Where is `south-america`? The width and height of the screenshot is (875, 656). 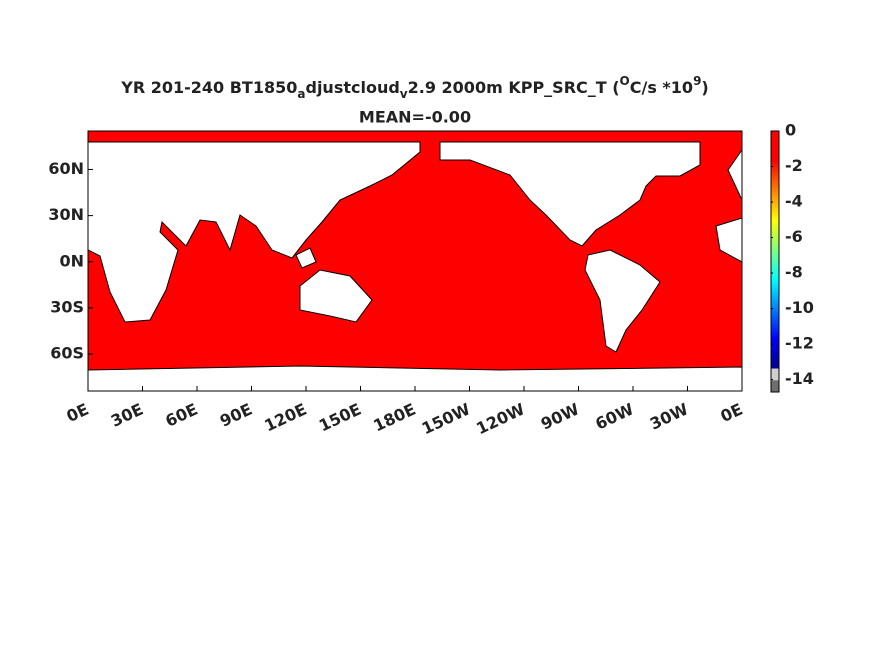 south-america is located at coordinates (622, 301).